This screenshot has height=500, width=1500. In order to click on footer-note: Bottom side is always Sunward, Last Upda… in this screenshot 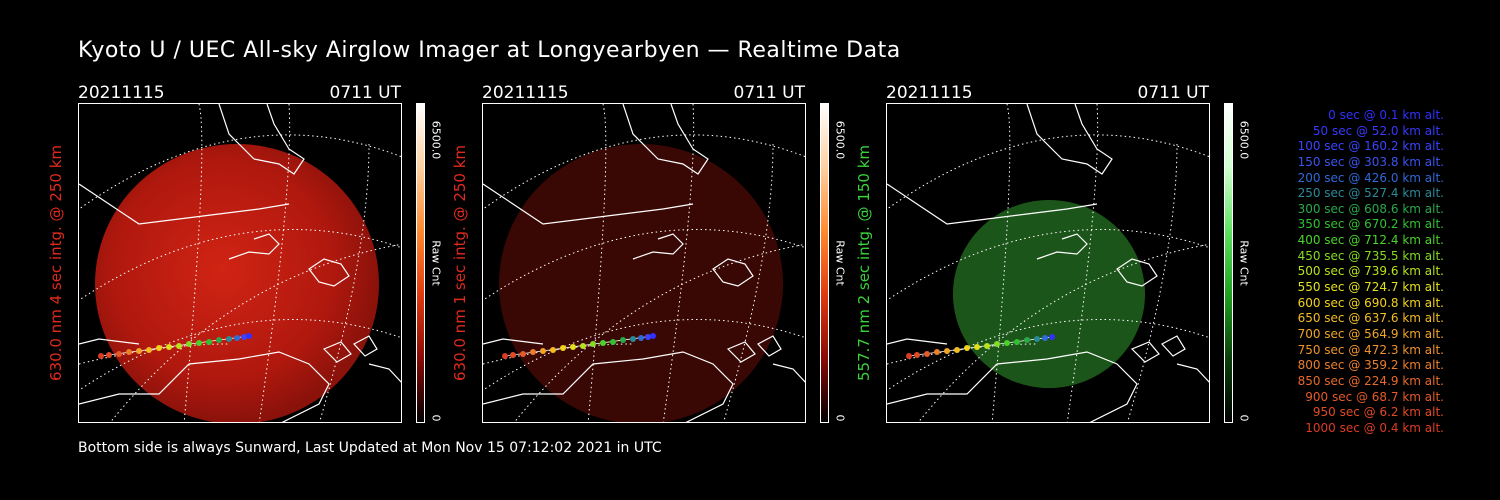, I will do `click(370, 448)`.